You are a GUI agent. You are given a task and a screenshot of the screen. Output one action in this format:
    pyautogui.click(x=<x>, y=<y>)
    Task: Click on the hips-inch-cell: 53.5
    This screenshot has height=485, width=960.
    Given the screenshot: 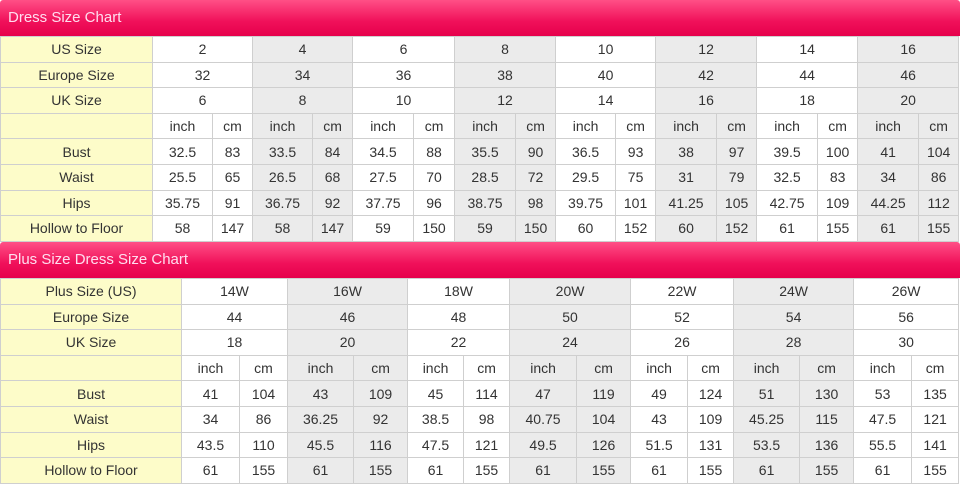 What is the action you would take?
    pyautogui.click(x=767, y=445)
    